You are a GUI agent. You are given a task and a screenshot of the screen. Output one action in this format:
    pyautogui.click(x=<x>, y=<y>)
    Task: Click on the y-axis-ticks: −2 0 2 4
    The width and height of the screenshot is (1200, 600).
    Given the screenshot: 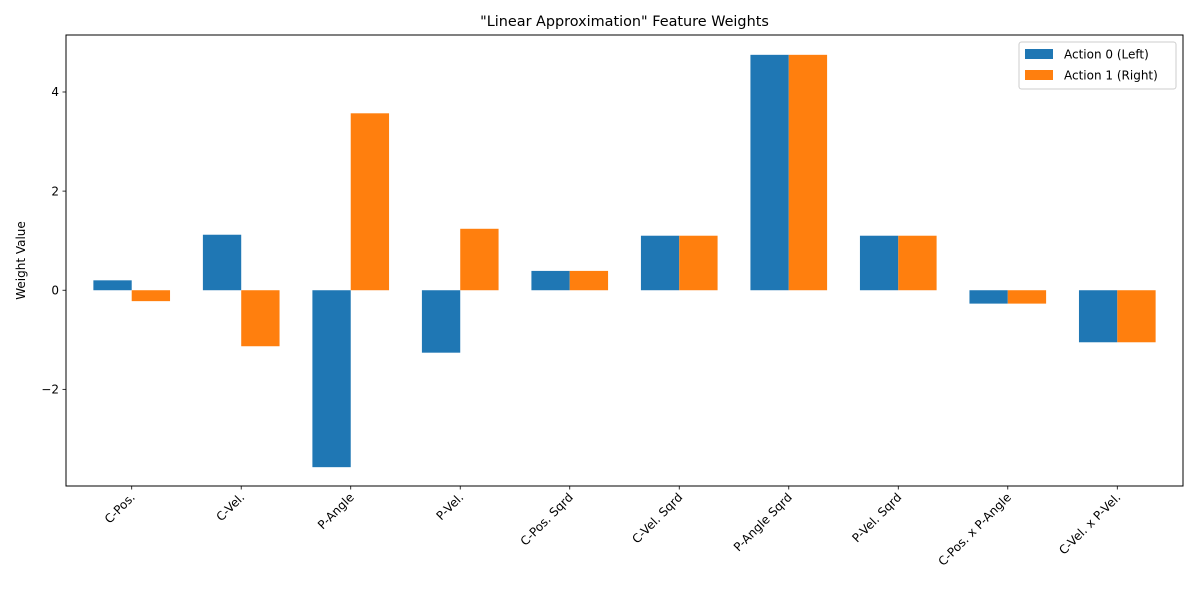 What is the action you would take?
    pyautogui.click(x=53, y=241)
    